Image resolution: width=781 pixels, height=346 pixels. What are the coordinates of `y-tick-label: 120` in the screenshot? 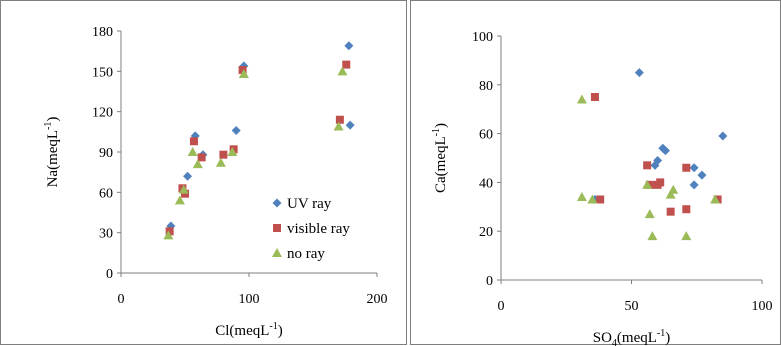 It's located at (102, 113).